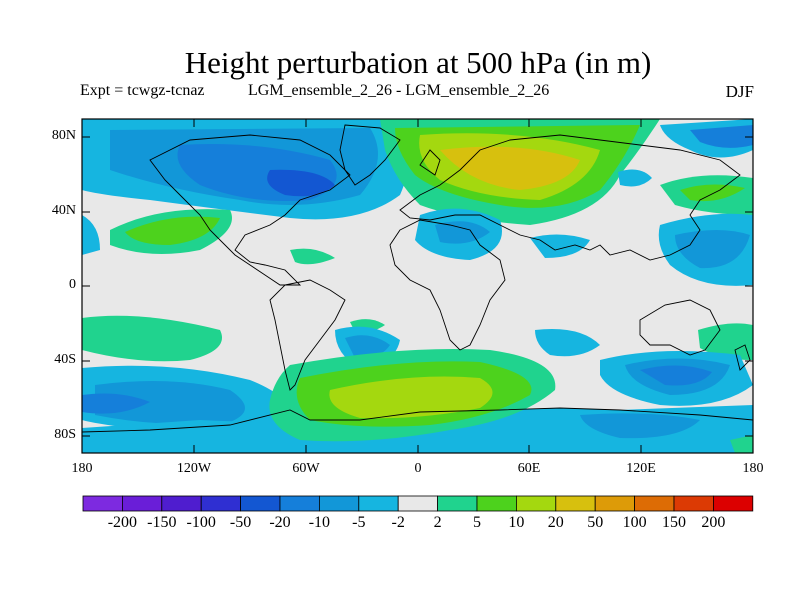 This screenshot has height=600, width=800. I want to click on colorbar-label: -150, so click(162, 522).